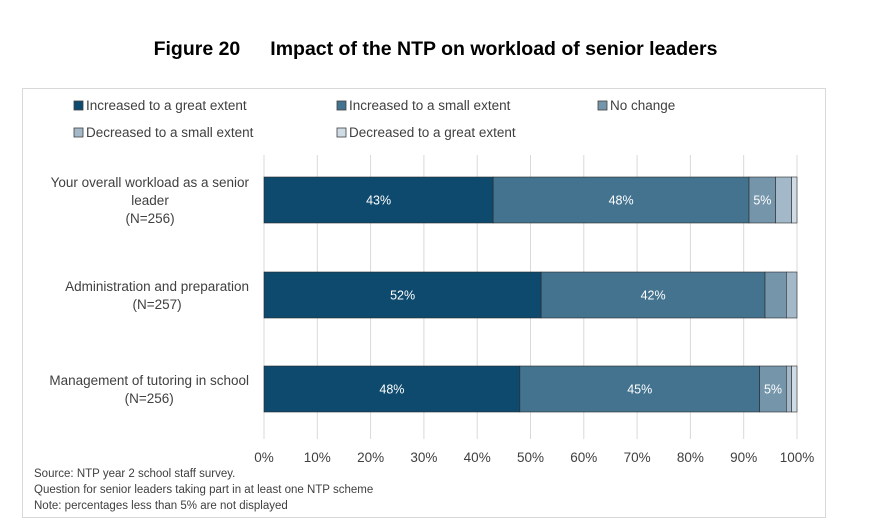 The image size is (871, 532). I want to click on x-tick-label: 0%, so click(264, 457).